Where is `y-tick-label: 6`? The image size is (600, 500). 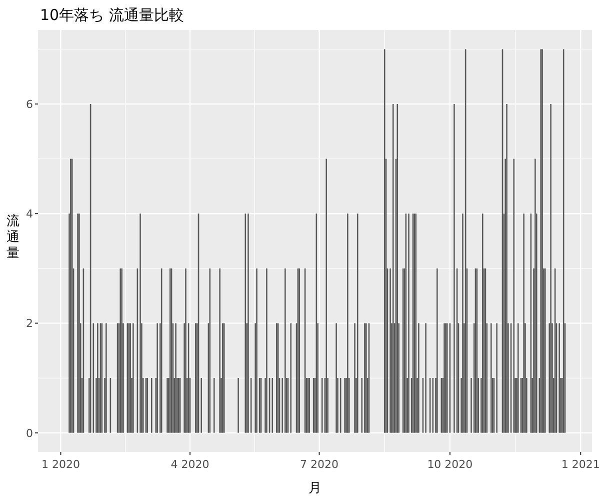 y-tick-label: 6 is located at coordinates (29, 104).